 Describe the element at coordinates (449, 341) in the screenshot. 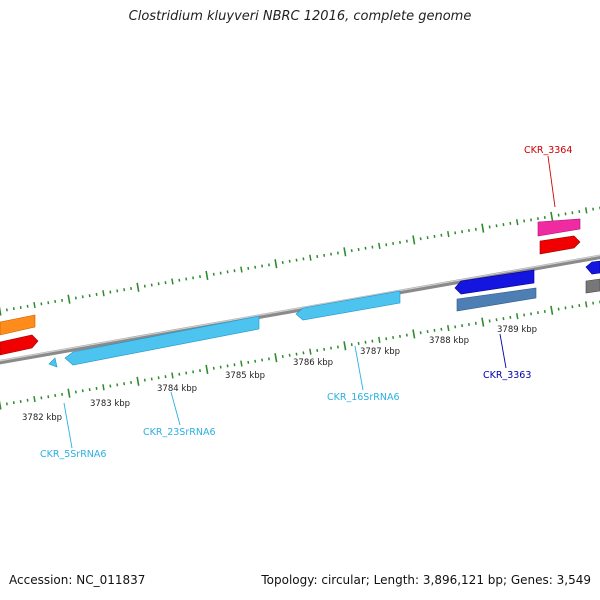

I see `ruler-label-3788: 3788 kbp` at that location.